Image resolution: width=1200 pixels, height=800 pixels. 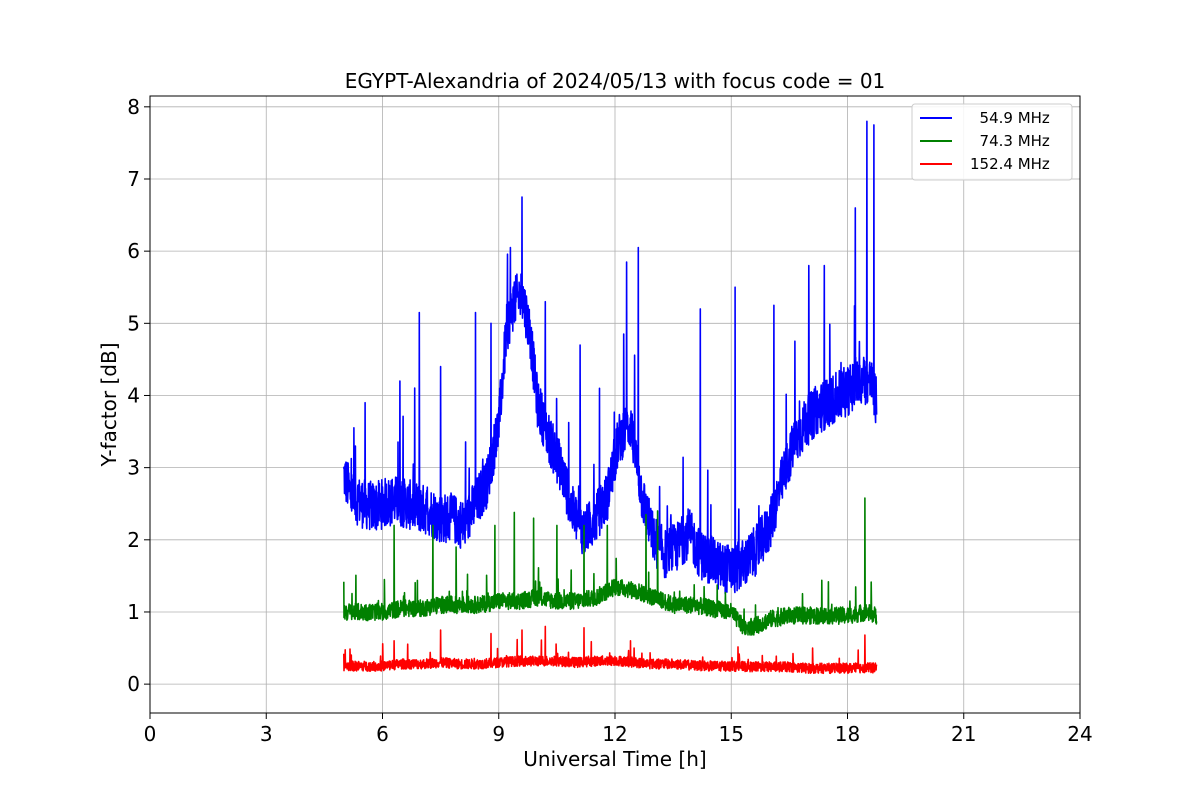 What do you see at coordinates (109, 404) in the screenshot?
I see `y-axis-label: Y-factor [dB]` at bounding box center [109, 404].